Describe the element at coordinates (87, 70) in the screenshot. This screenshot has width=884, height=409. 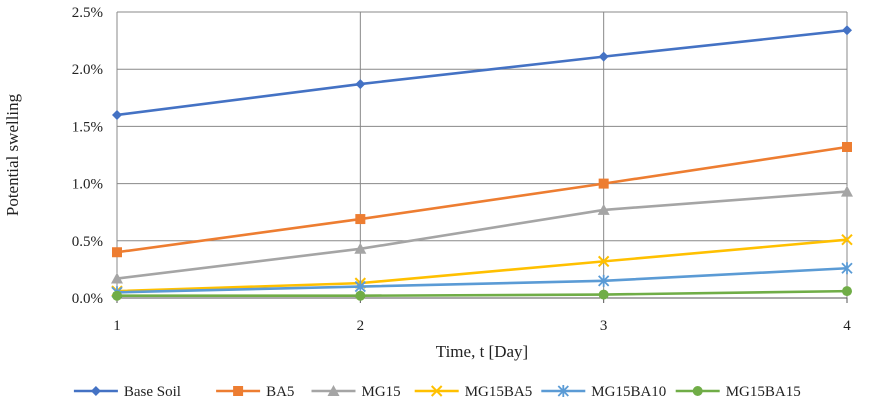
I see `y-tick-label: 2.0%` at that location.